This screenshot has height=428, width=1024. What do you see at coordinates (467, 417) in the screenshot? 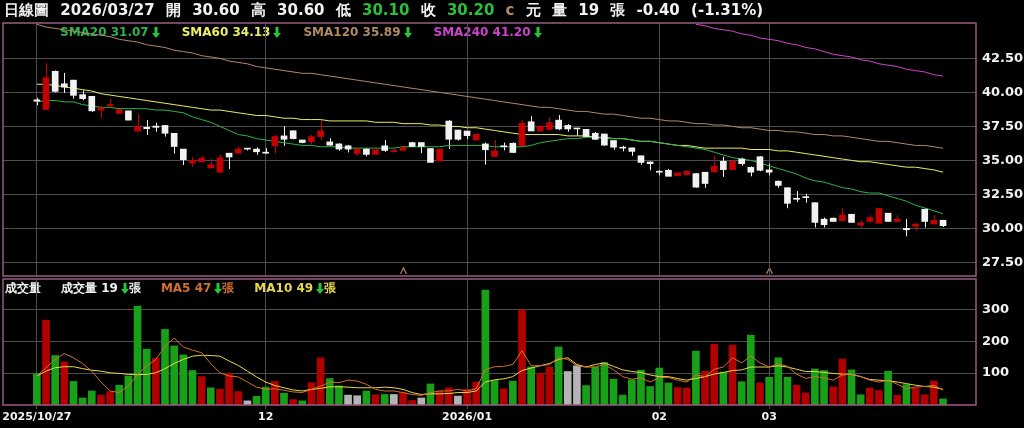
I see `x-tick-label: 2026/01` at bounding box center [467, 417].